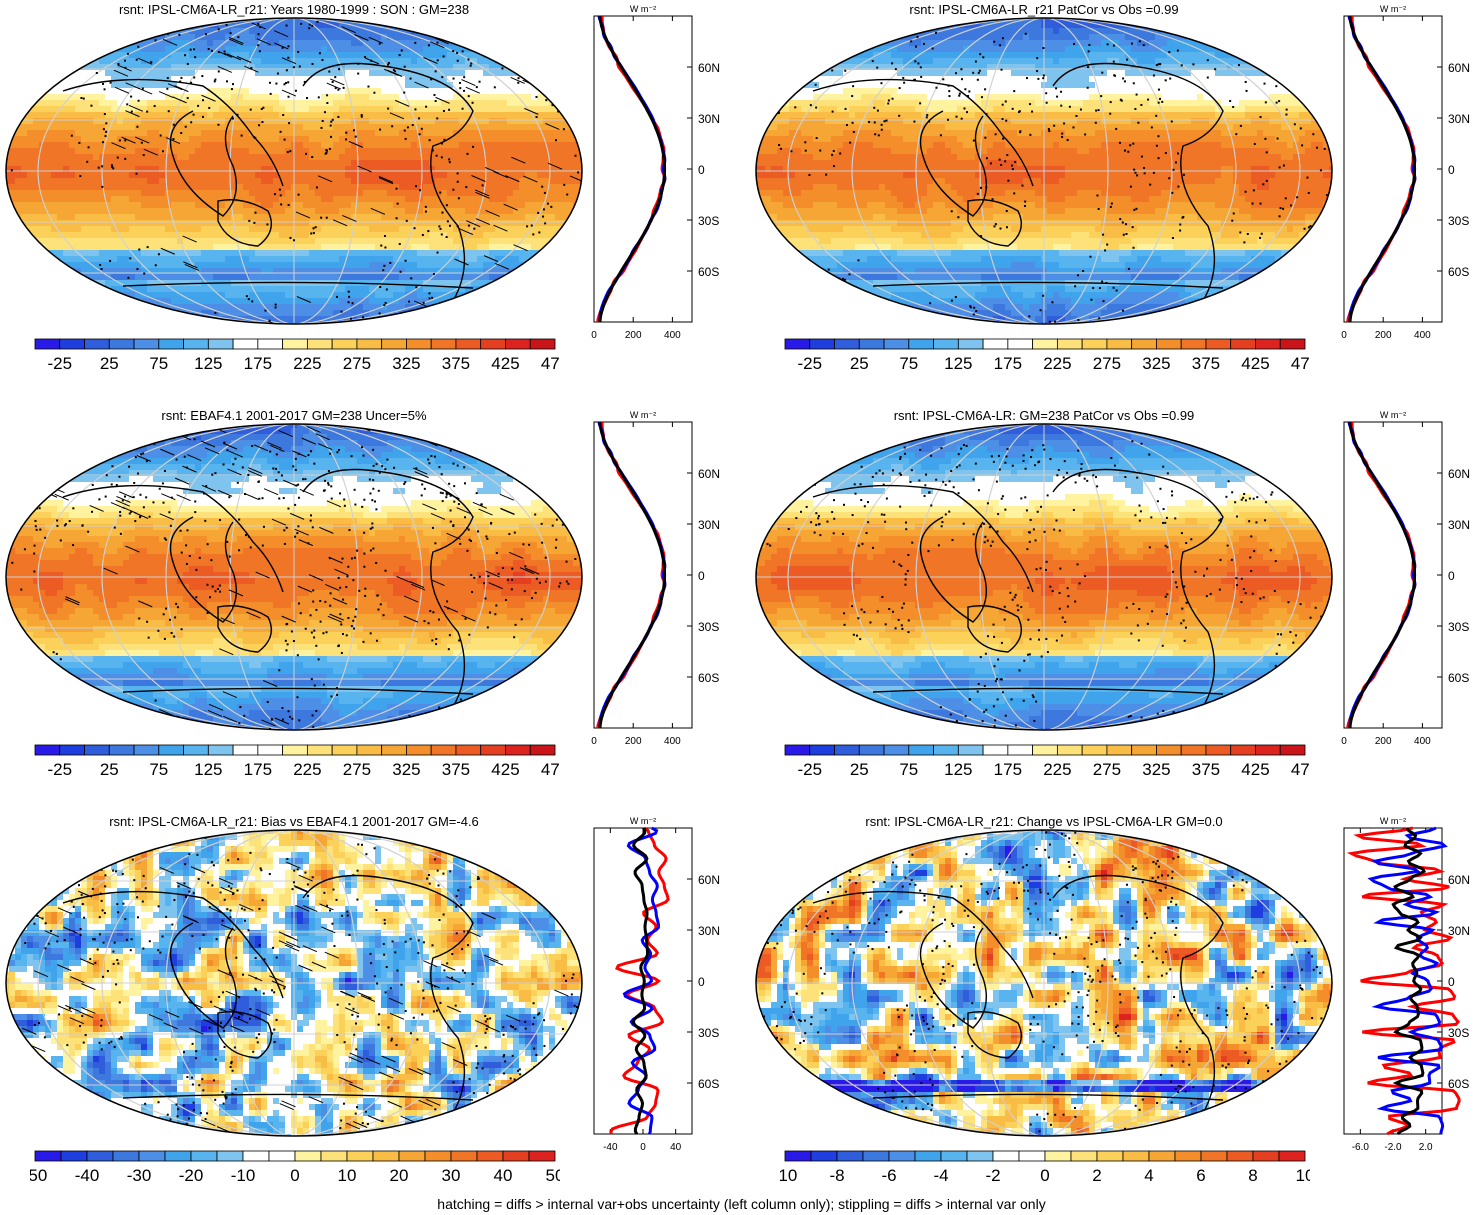  I want to click on colorbar-label: 6, so click(1200, 1175).